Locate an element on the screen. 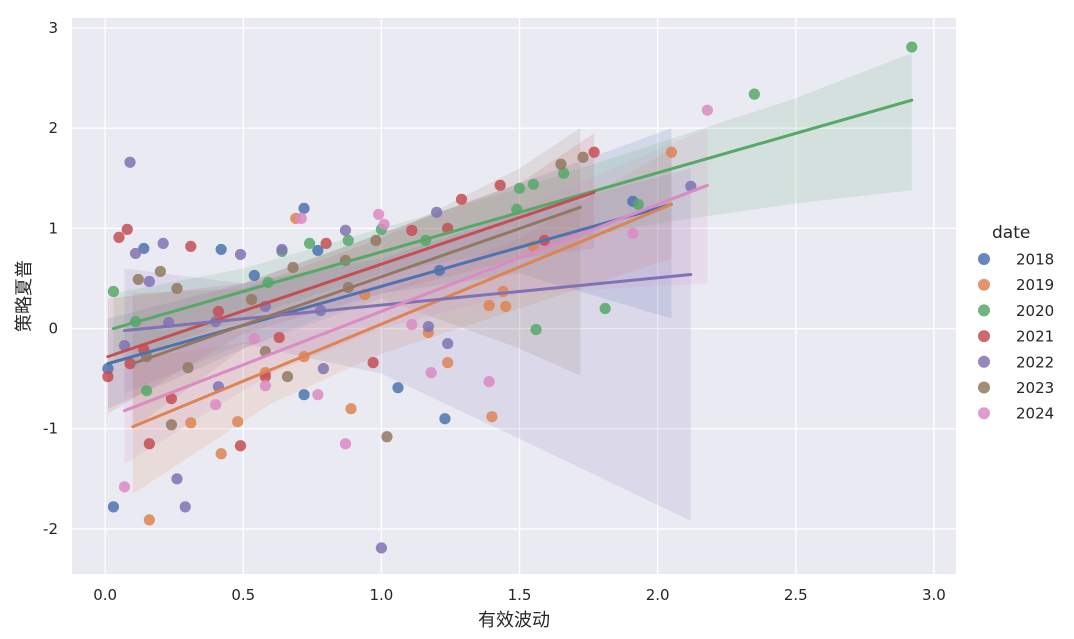 Image resolution: width=1074 pixels, height=639 pixels. y-tick-label: 2 is located at coordinates (53, 128).